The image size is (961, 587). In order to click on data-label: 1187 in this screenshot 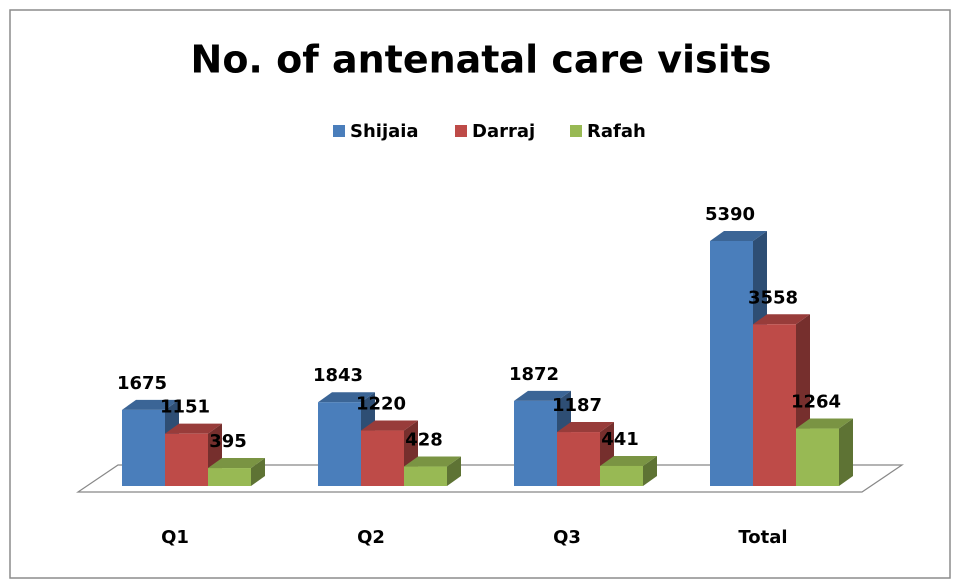, I will do `click(577, 405)`.